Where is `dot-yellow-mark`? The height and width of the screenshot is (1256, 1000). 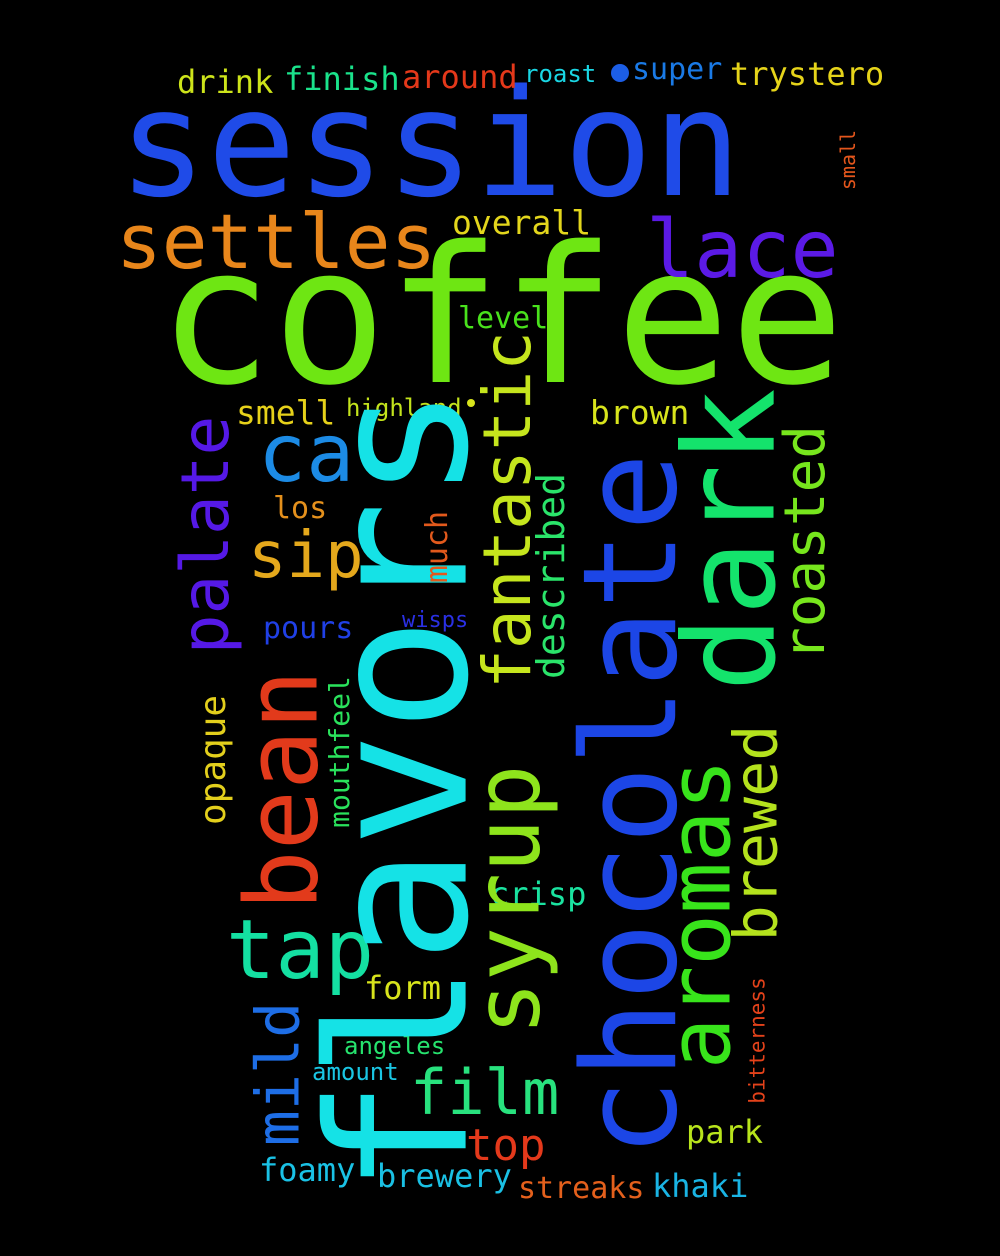
dot-yellow-mark is located at coordinates (471, 403).